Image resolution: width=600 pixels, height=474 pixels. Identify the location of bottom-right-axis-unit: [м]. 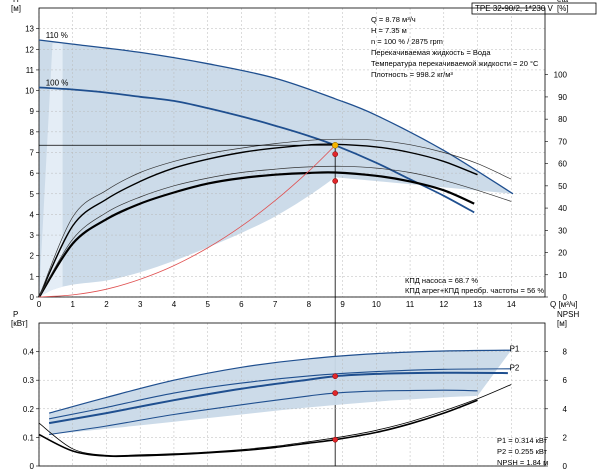
(562, 323).